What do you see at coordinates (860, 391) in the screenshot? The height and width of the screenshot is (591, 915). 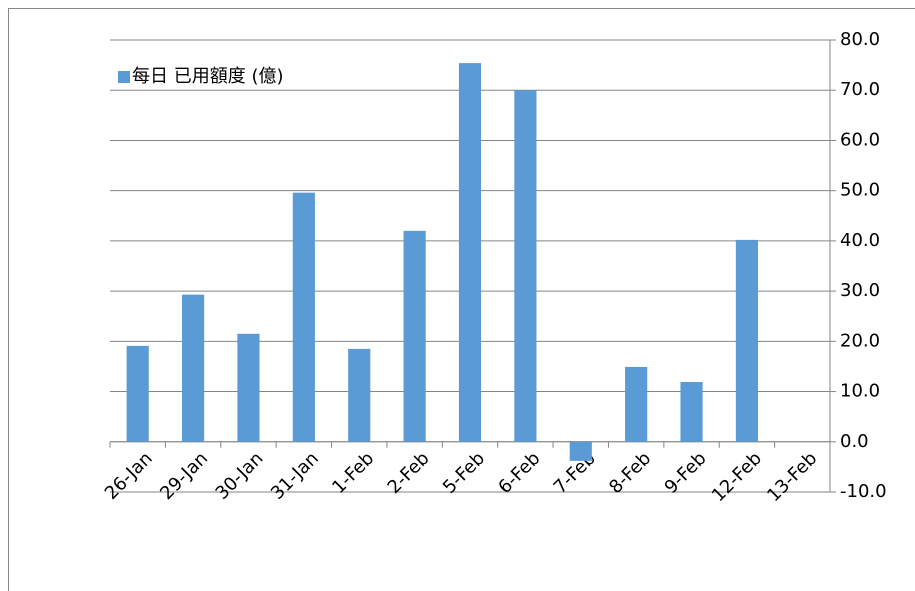 I see `y-tick-label: 10.0` at bounding box center [860, 391].